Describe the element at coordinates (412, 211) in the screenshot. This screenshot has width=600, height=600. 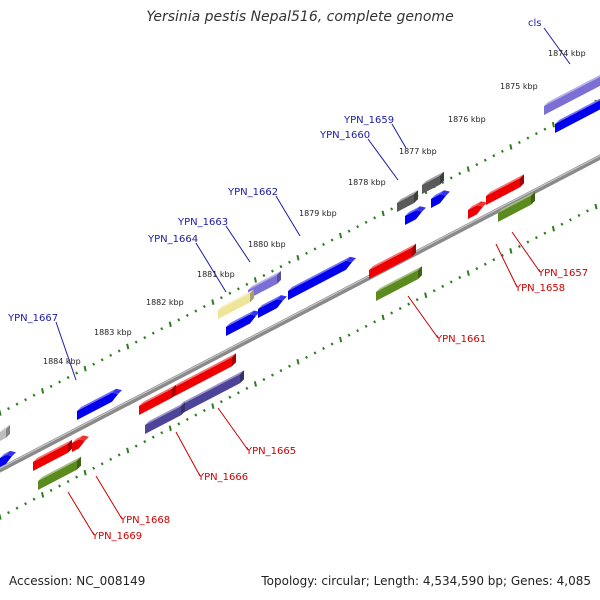
I see `gene-block-blue-1878-top` at that location.